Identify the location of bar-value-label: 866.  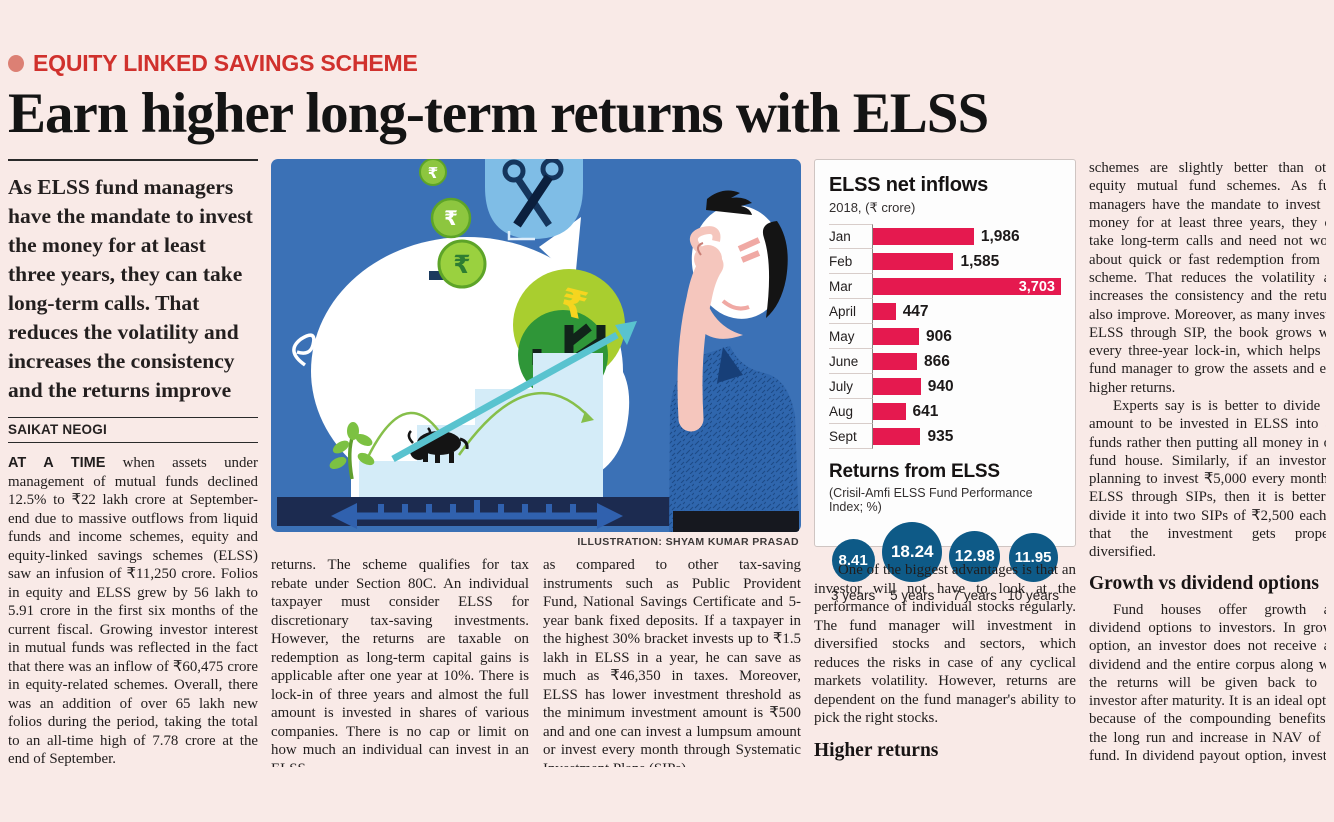
(936, 361).